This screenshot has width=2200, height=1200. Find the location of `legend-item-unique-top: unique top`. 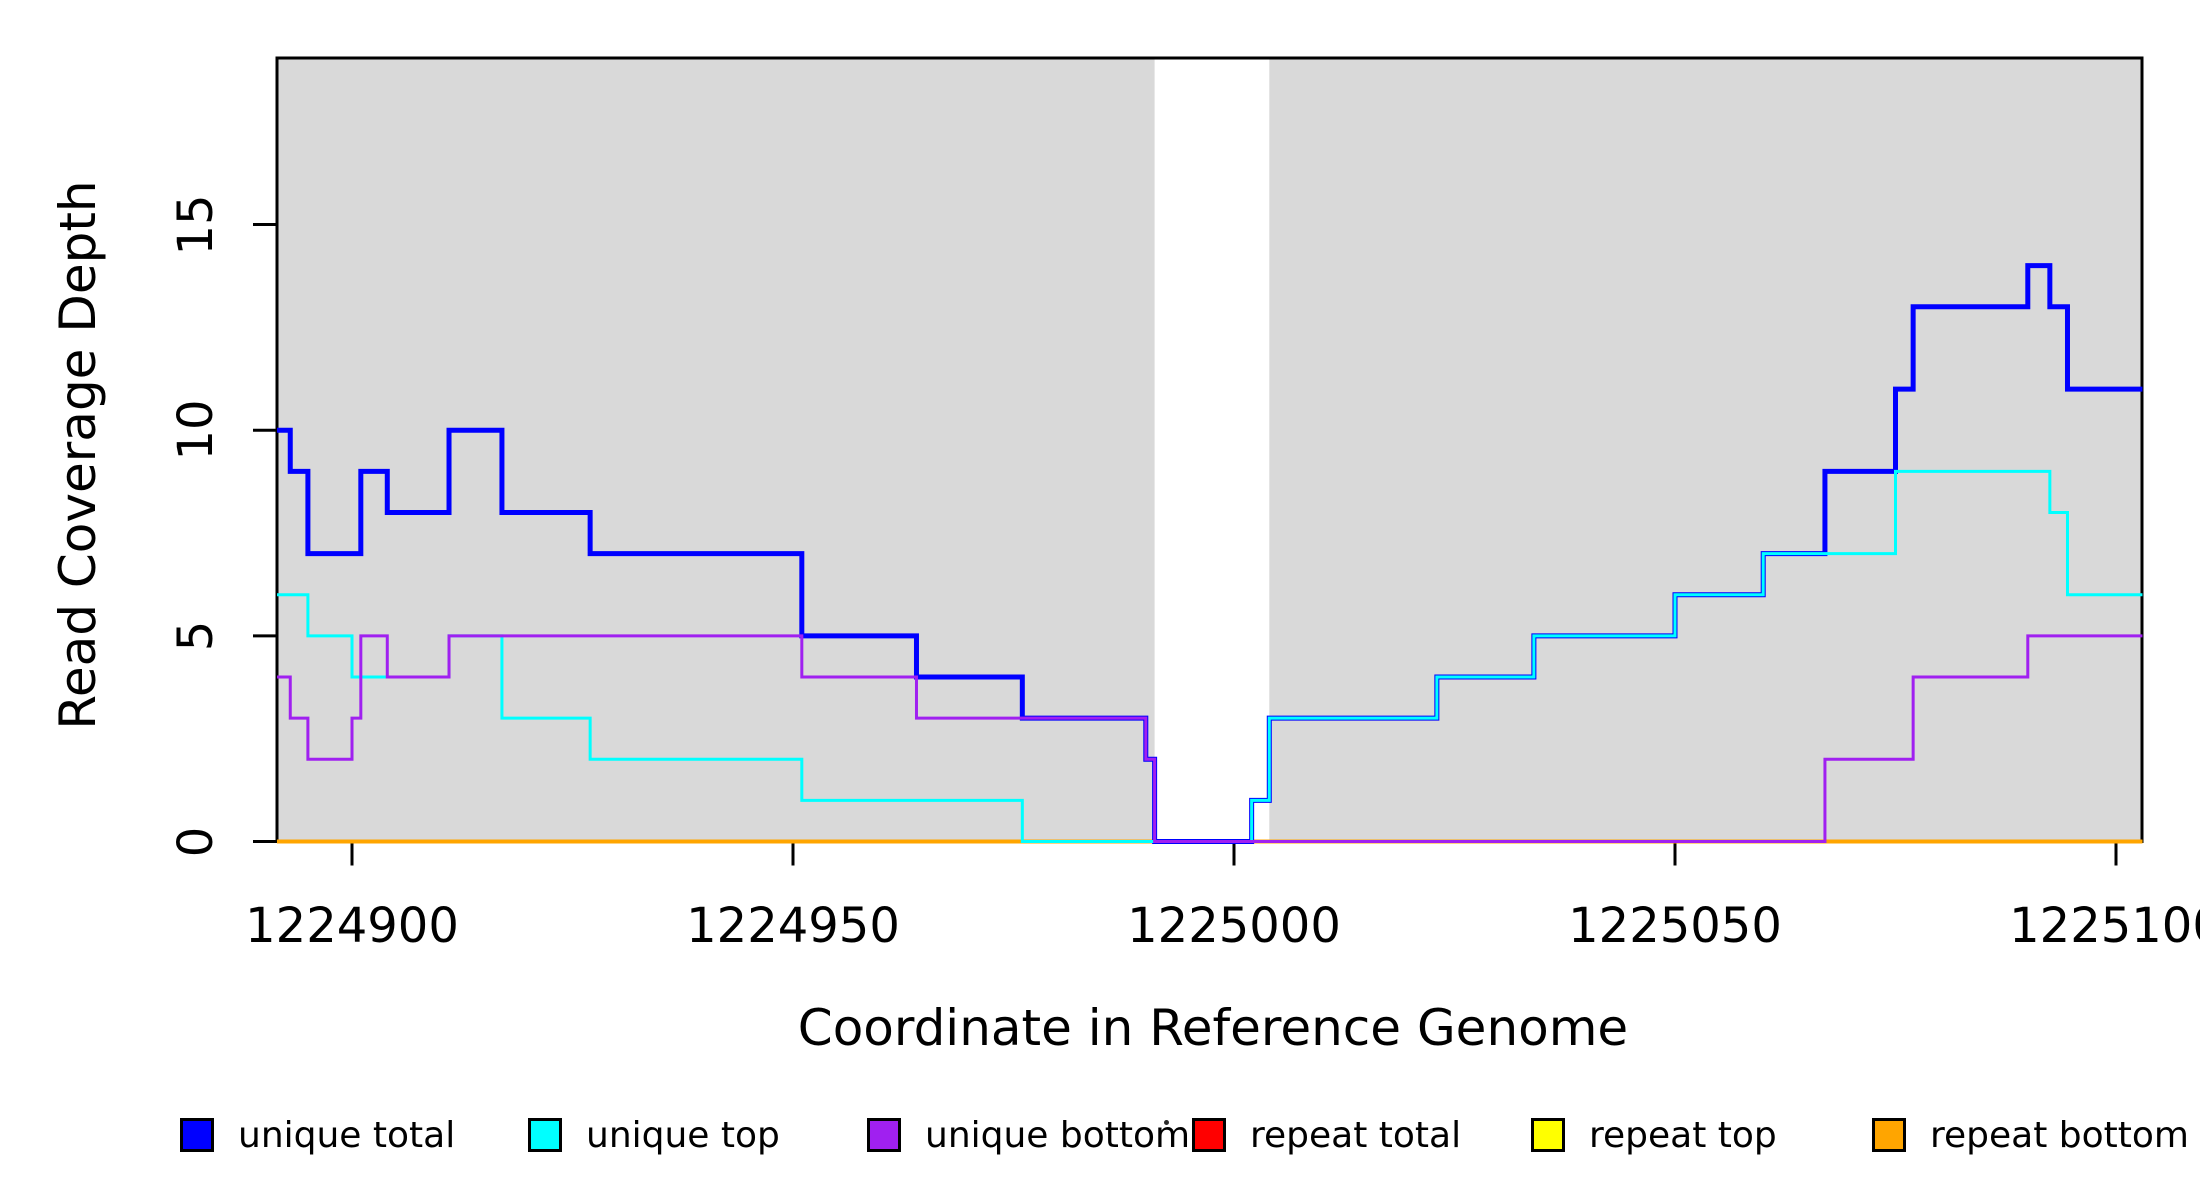

legend-item-unique-top: unique top is located at coordinates (654, 1135).